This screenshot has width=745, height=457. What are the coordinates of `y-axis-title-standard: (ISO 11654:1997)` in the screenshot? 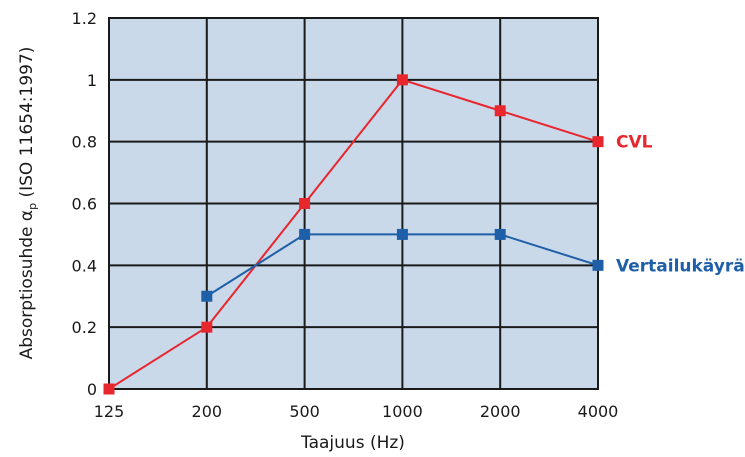 It's located at (27, 125).